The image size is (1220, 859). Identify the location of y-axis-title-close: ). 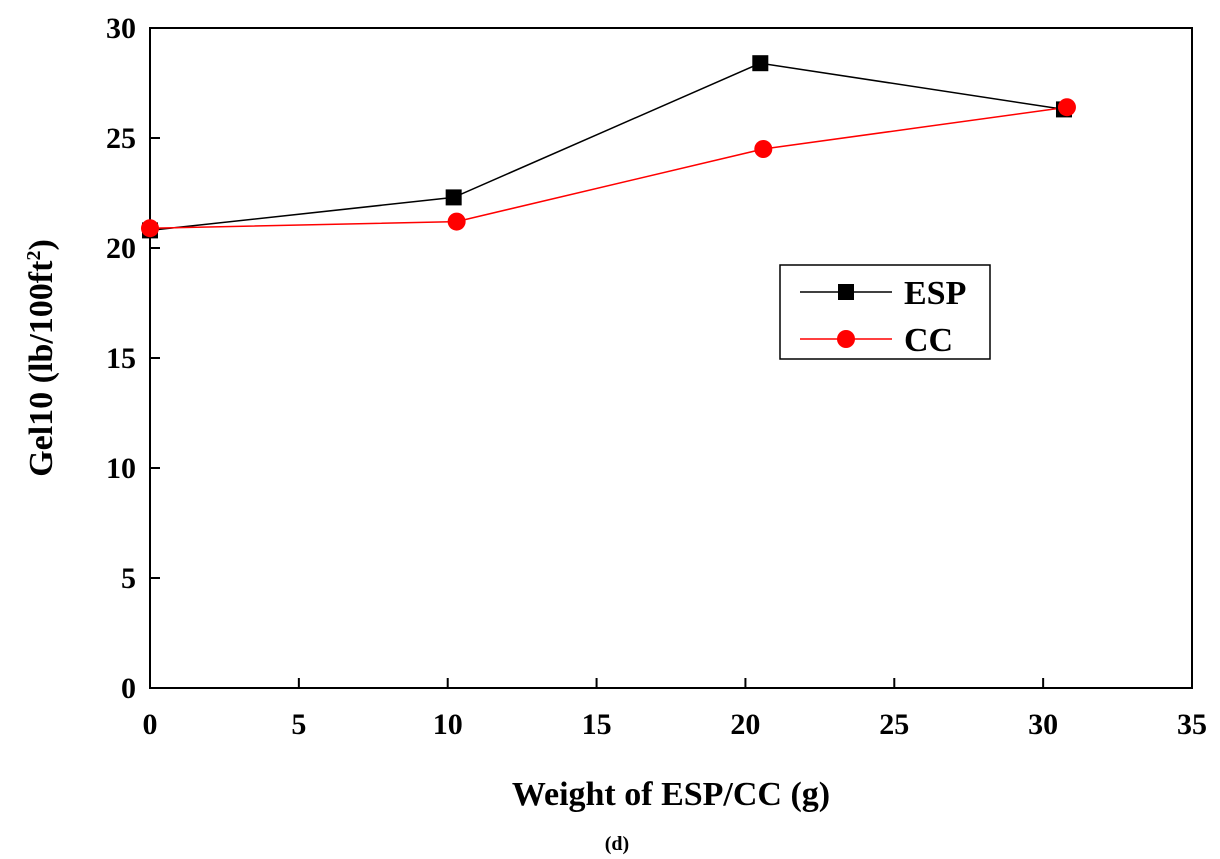
(41, 244).